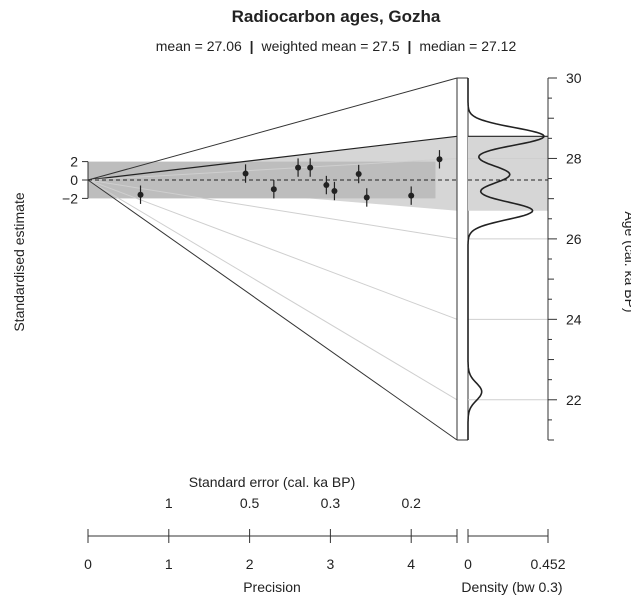 This screenshot has width=631, height=600. I want to click on chart-title: Radiocarbon ages, Gozha, so click(336, 16).